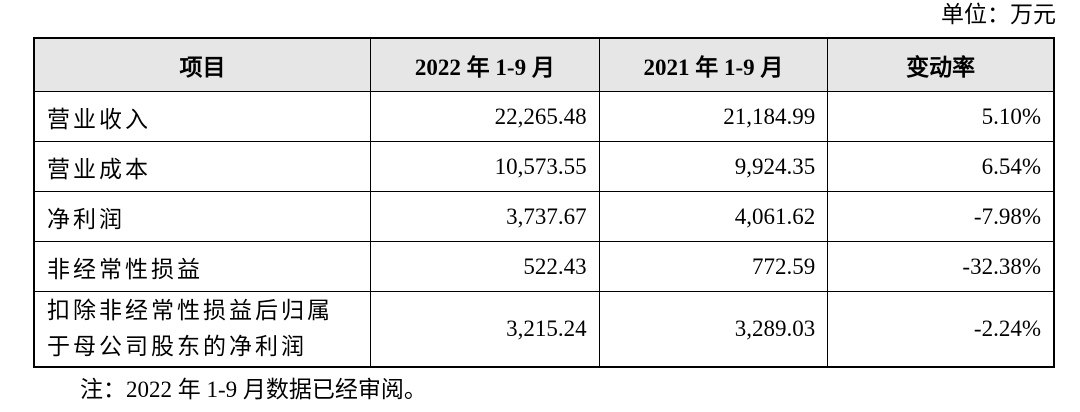  I want to click on row-label-cell: 非经常性损益, so click(202, 266).